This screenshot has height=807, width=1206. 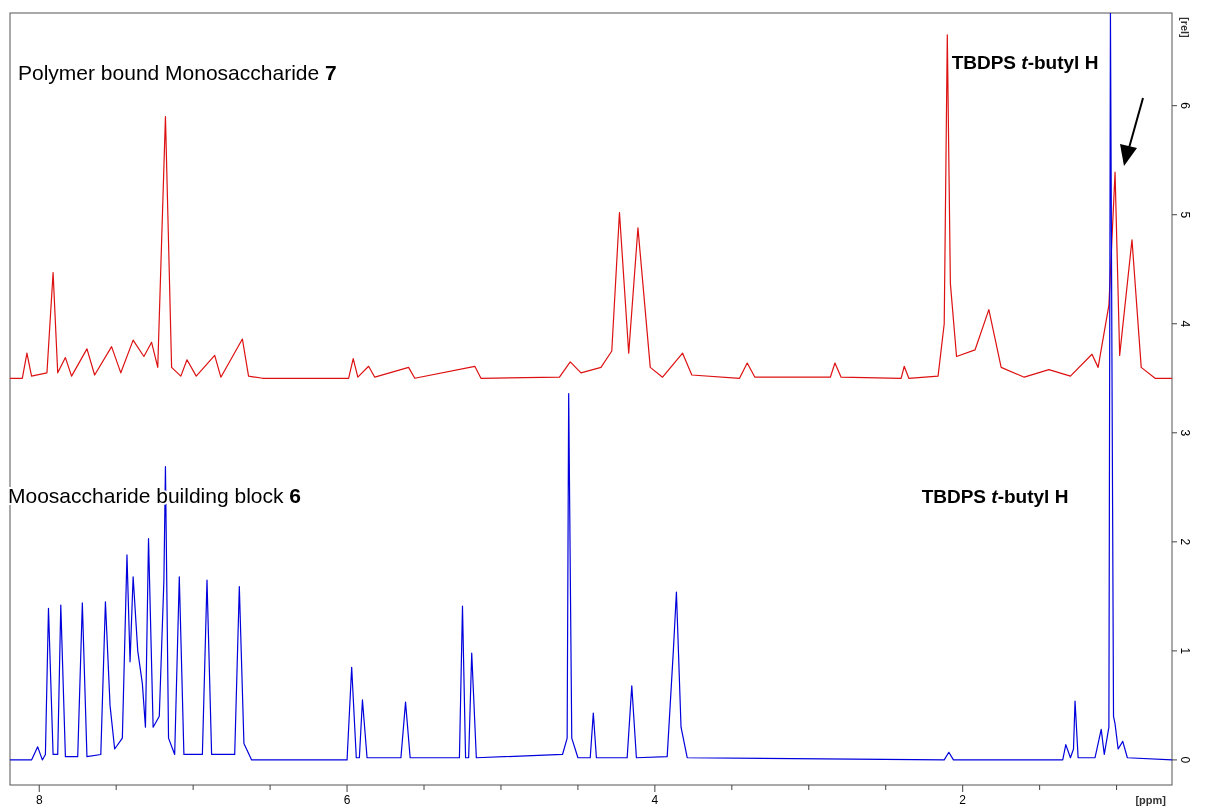 What do you see at coordinates (1185, 760) in the screenshot?
I see `y-tick-label: 0` at bounding box center [1185, 760].